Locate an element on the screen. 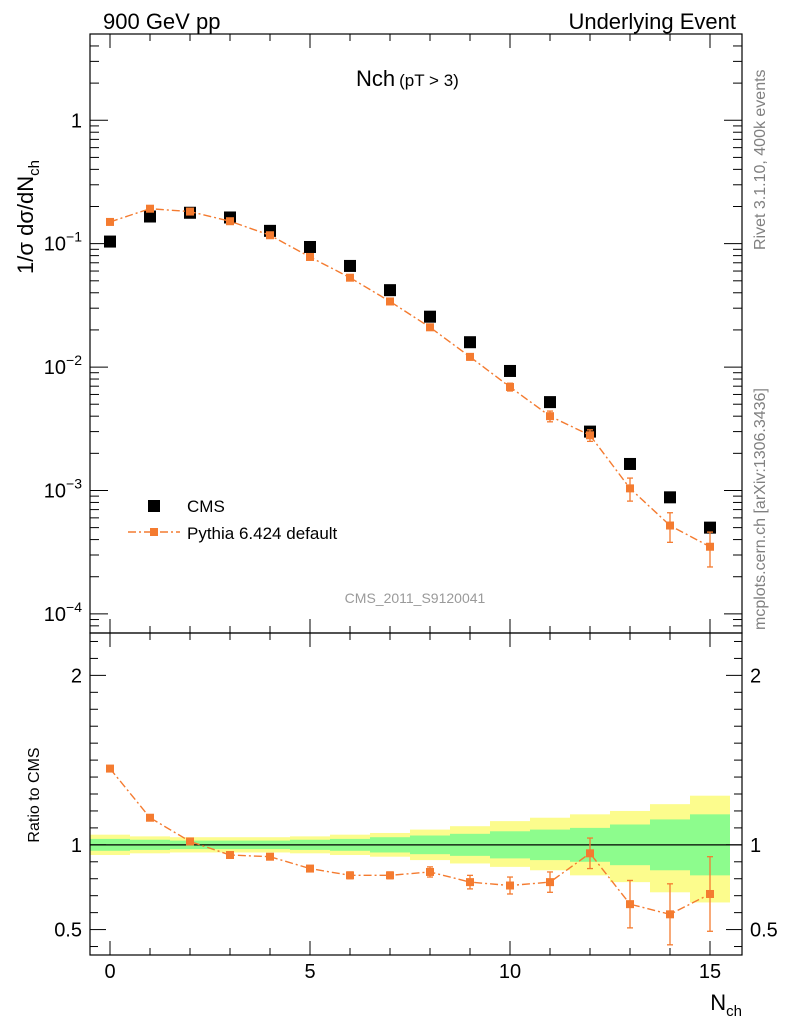  header-left: 900 GeV pp is located at coordinates (161, 21).